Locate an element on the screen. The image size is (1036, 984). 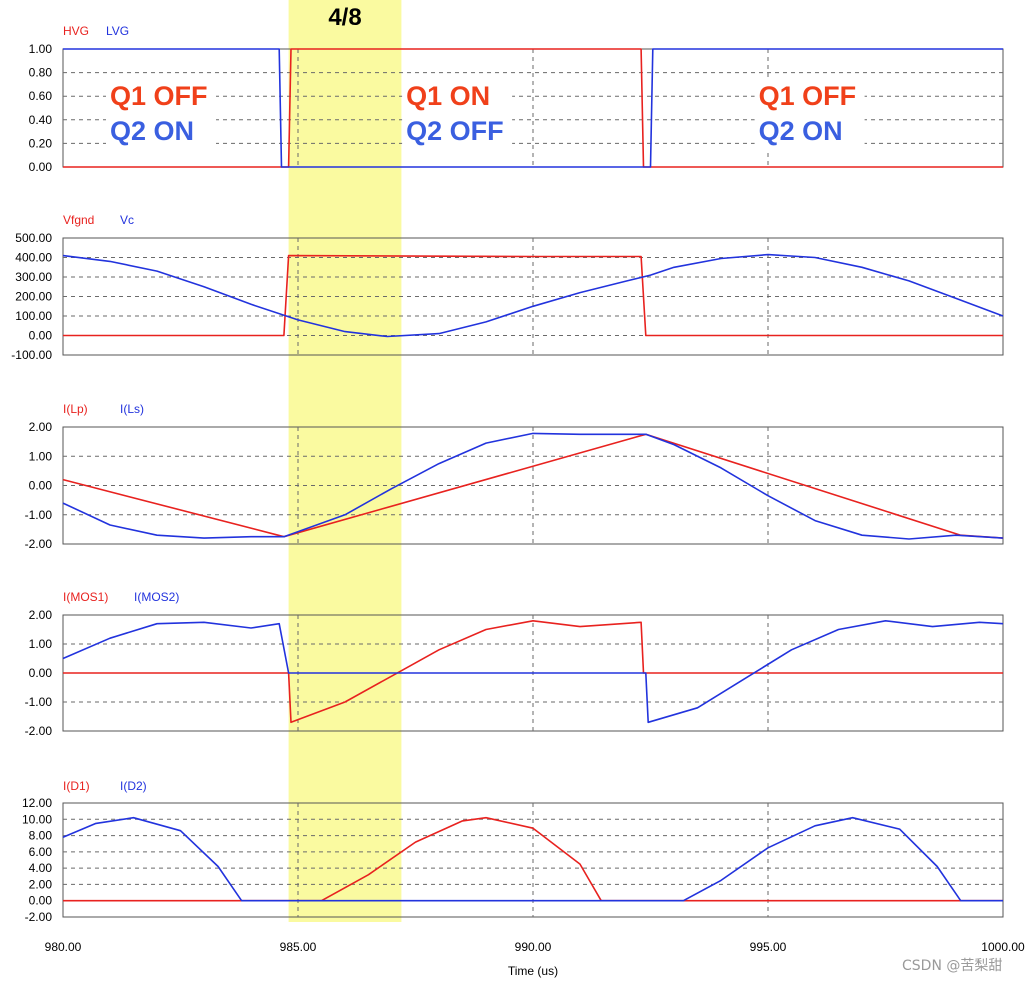
x-tick-label: 990.00 is located at coordinates (533, 947).